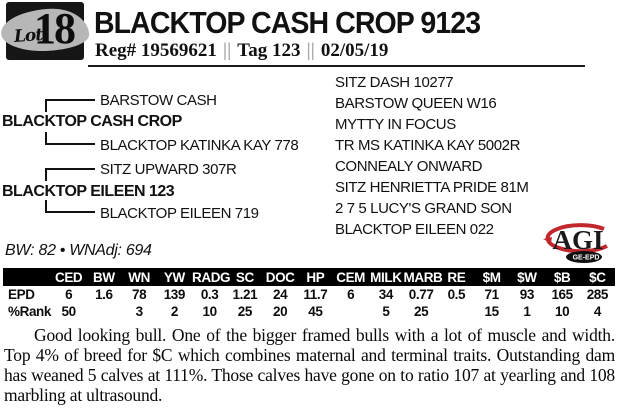 The height and width of the screenshot is (410, 618). What do you see at coordinates (245, 277) in the screenshot?
I see `epd-col-header: SC` at bounding box center [245, 277].